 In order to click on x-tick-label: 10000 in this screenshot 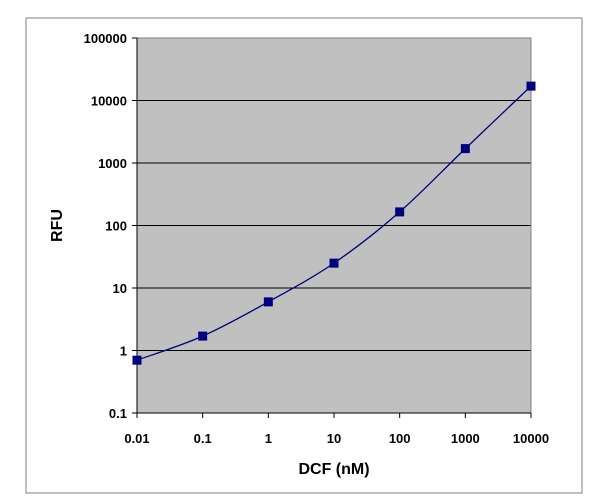, I will do `click(531, 438)`.